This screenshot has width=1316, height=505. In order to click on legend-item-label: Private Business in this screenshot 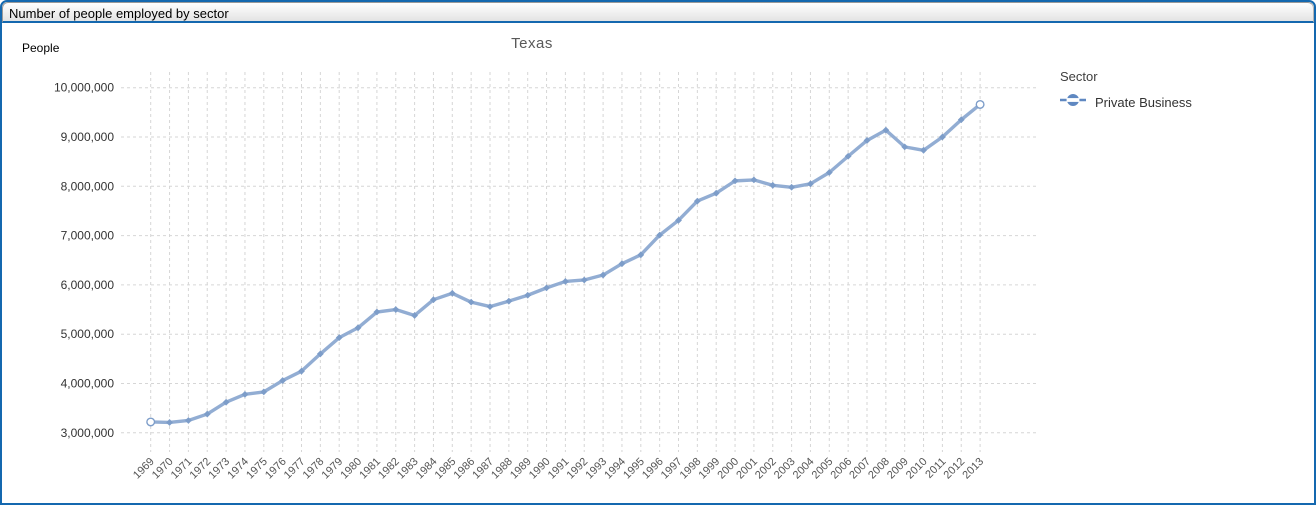, I will do `click(1143, 102)`.